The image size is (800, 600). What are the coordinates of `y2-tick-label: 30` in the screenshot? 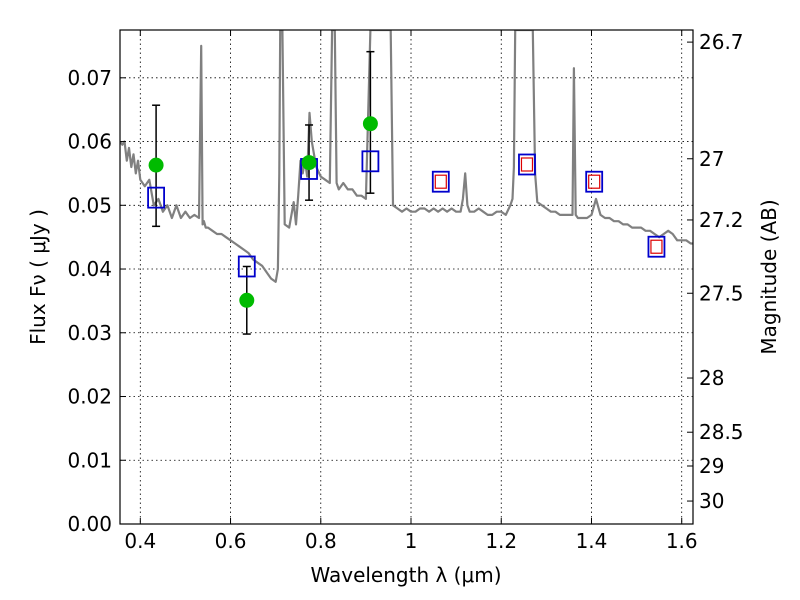 It's located at (711, 501).